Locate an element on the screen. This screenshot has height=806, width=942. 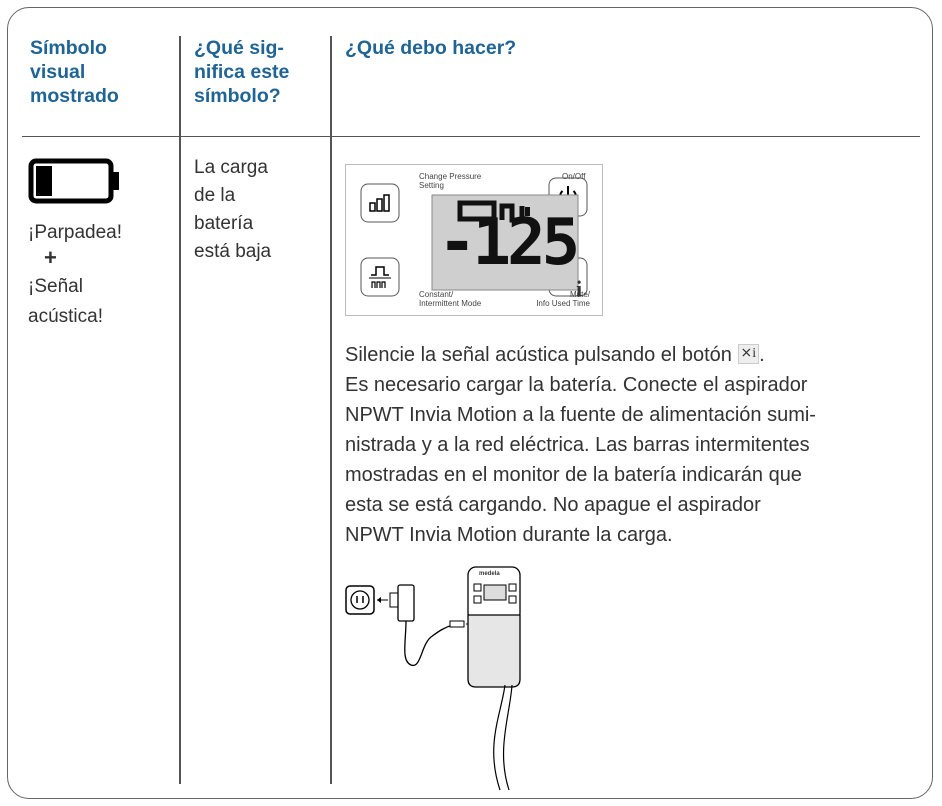
header-col1: Símbolo visual mostrado is located at coordinates (74, 72).